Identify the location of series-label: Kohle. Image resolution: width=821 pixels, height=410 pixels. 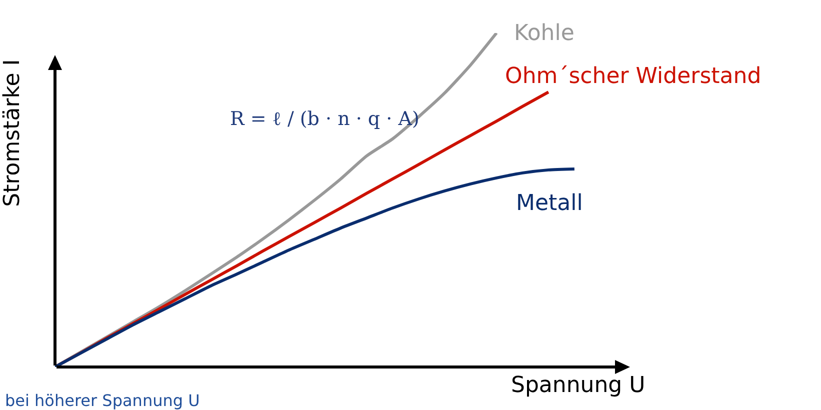
(544, 33).